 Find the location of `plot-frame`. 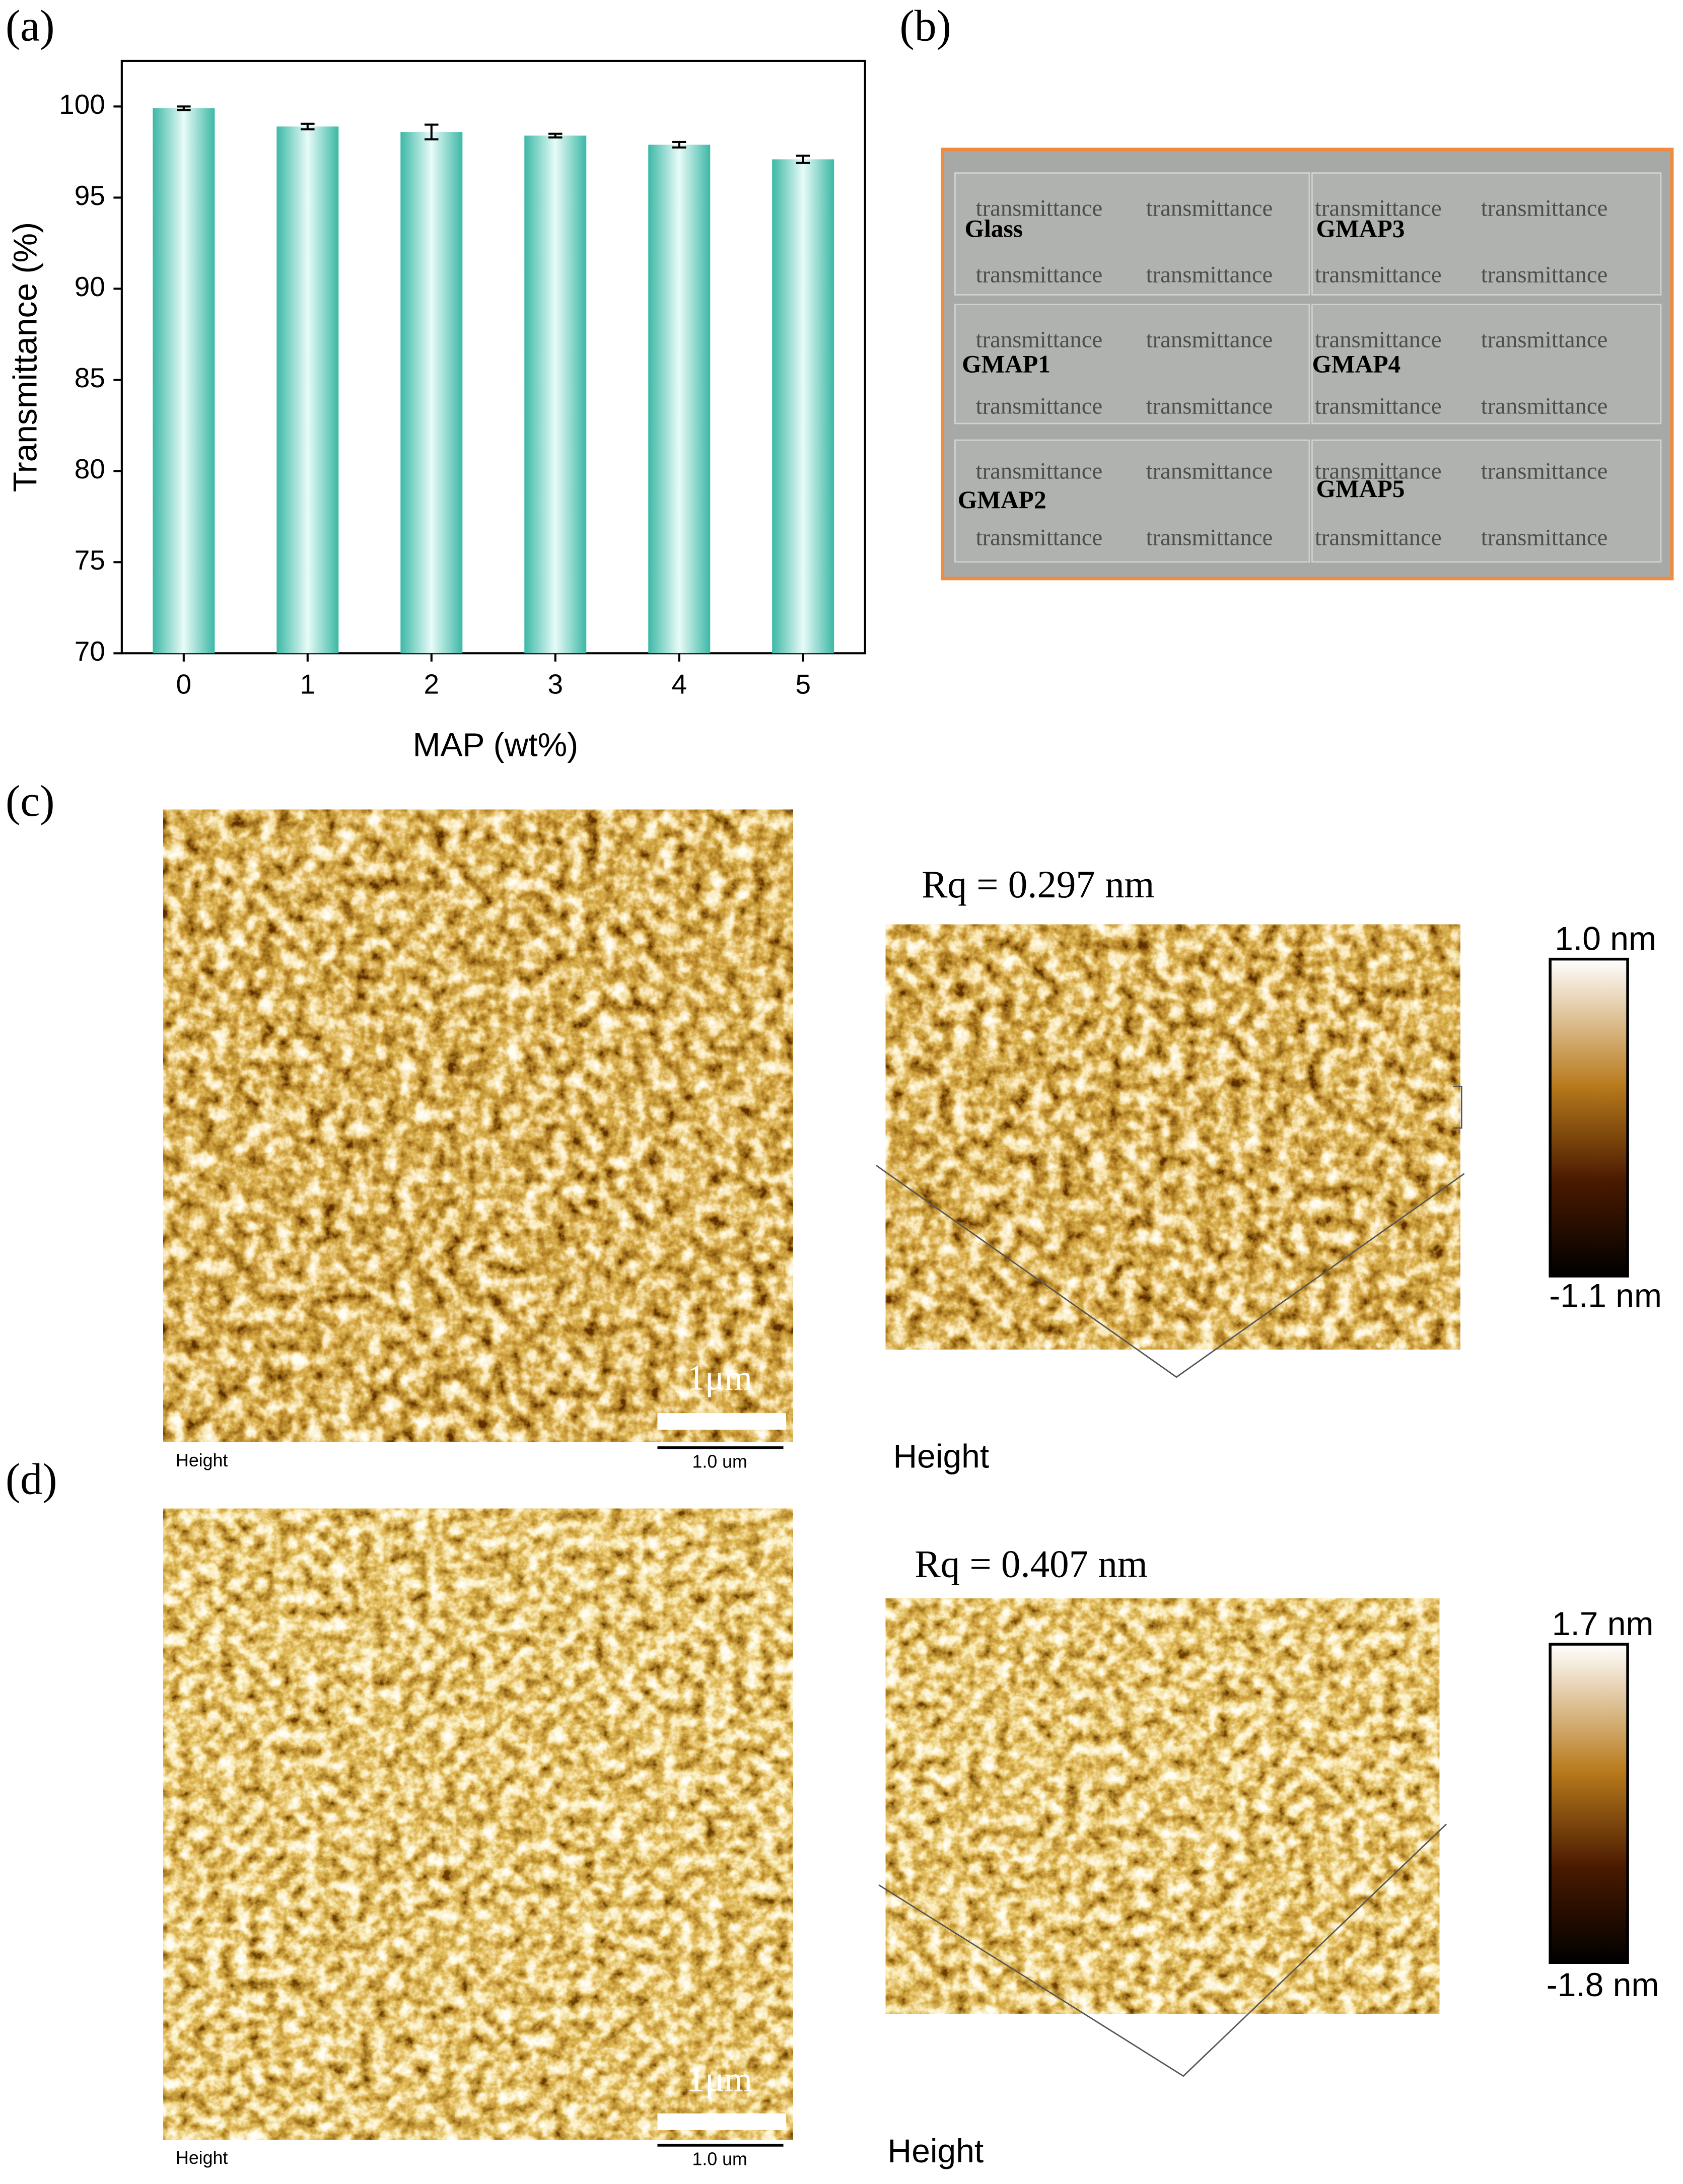

plot-frame is located at coordinates (493, 357).